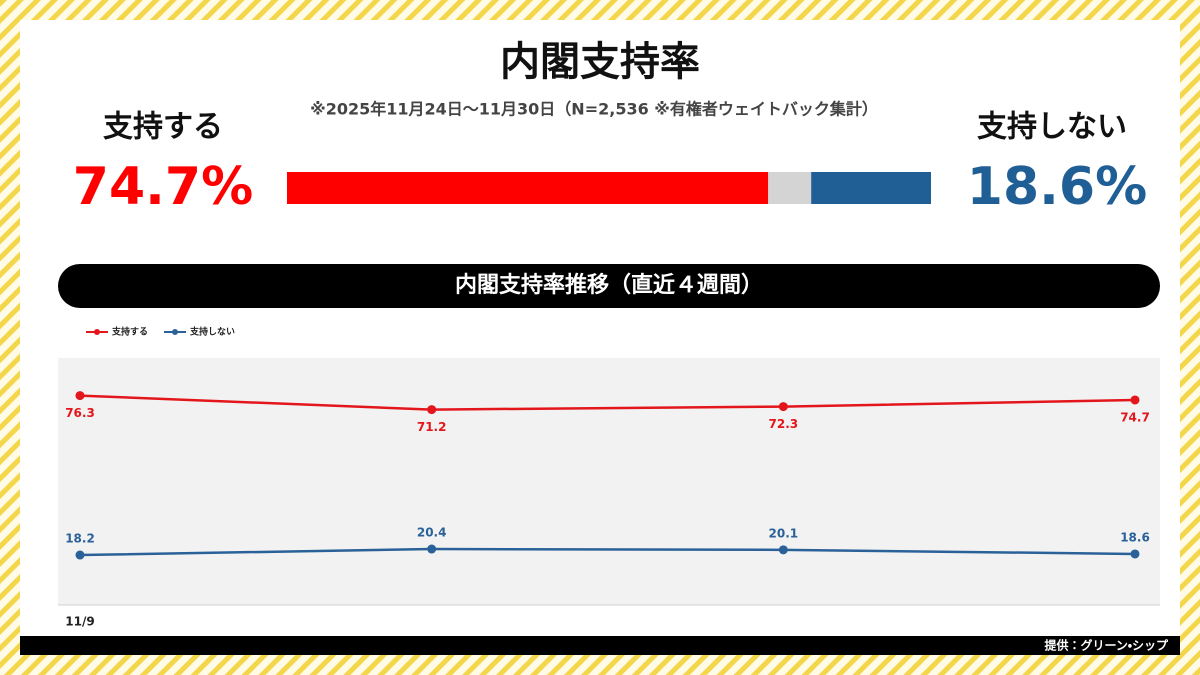 This screenshot has height=675, width=1200. What do you see at coordinates (80, 539) in the screenshot?
I see `data-label: 18.2` at bounding box center [80, 539].